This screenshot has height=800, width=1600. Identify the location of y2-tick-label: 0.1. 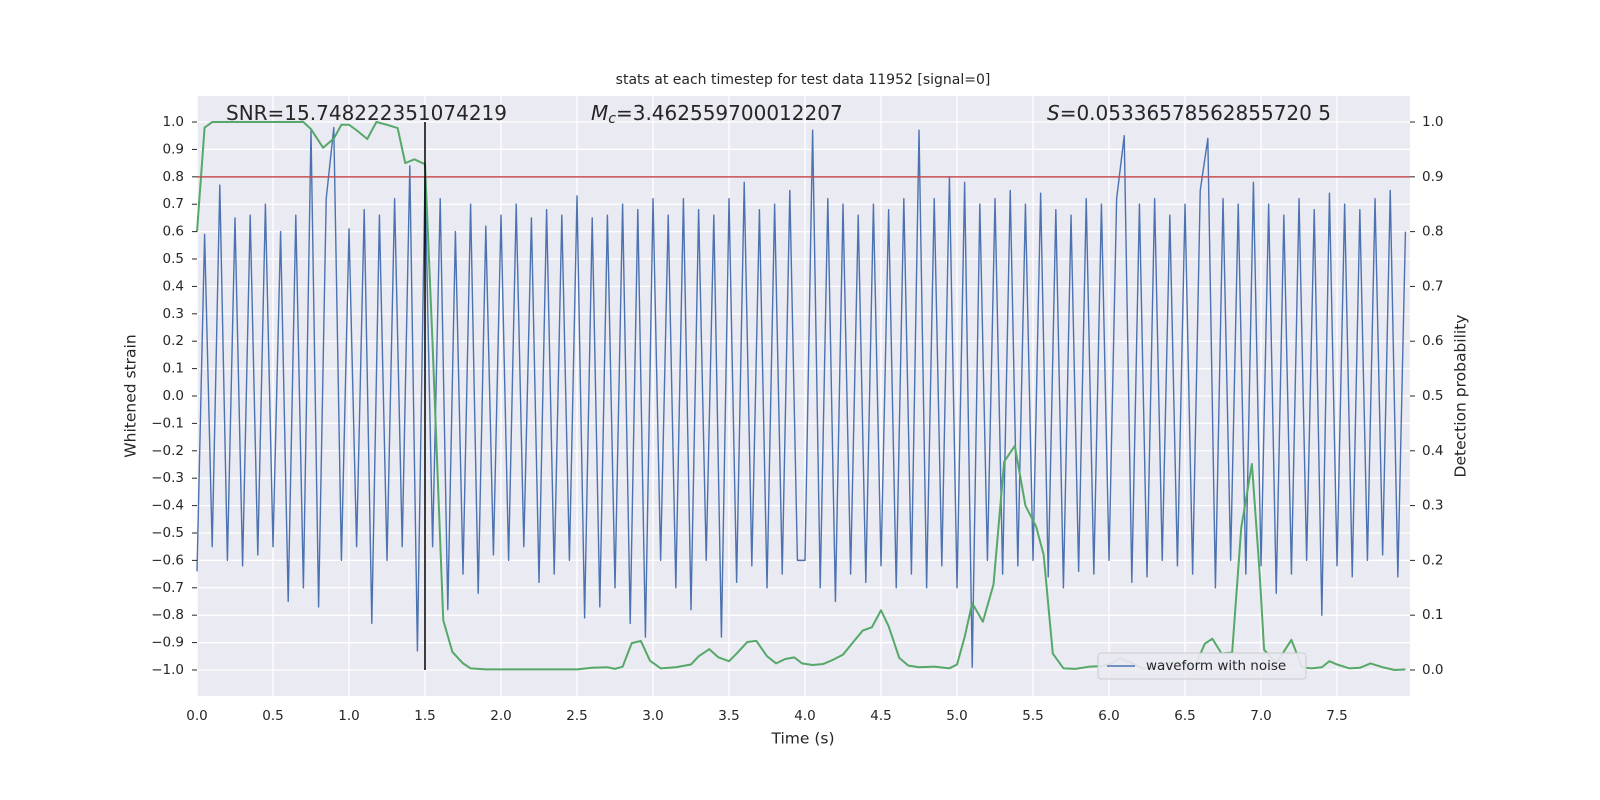
(1432, 615).